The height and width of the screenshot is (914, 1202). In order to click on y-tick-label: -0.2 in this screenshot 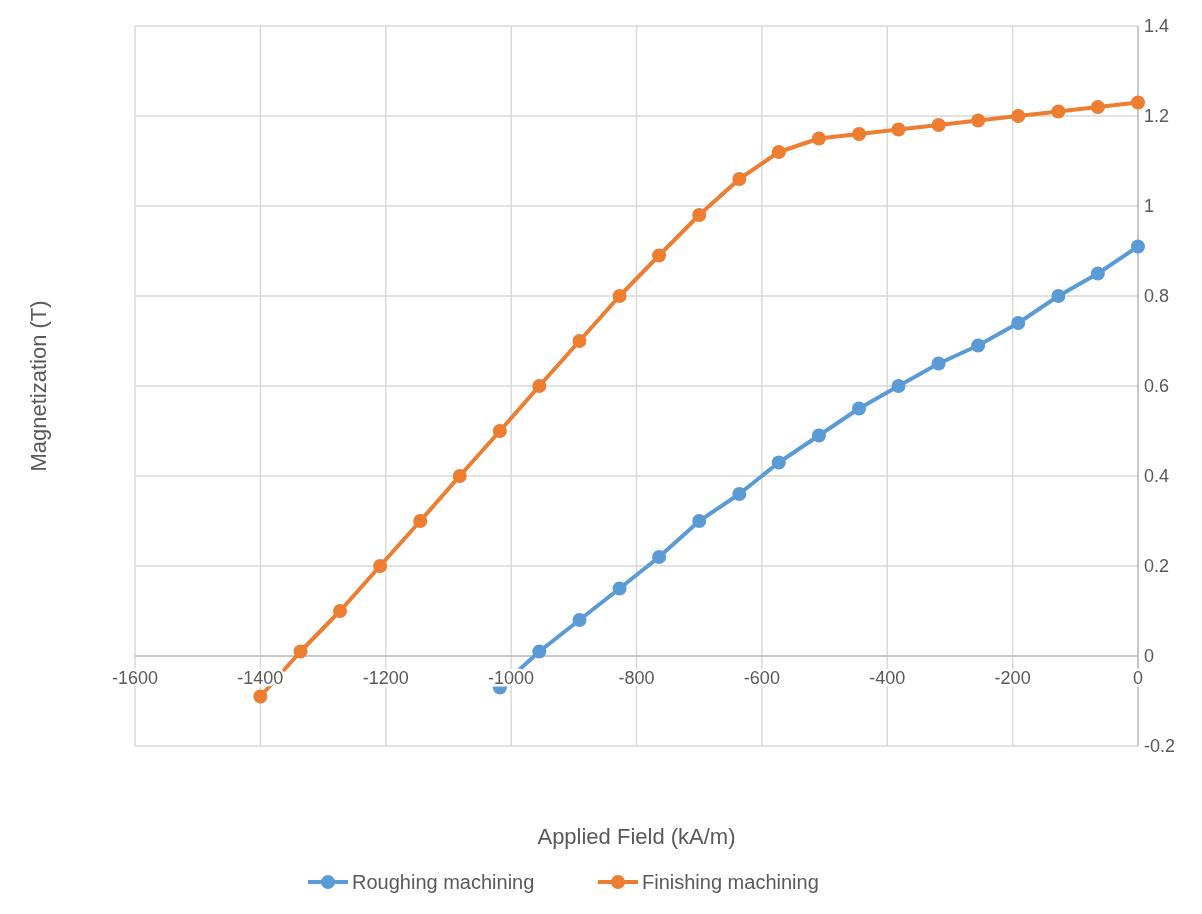, I will do `click(1160, 746)`.